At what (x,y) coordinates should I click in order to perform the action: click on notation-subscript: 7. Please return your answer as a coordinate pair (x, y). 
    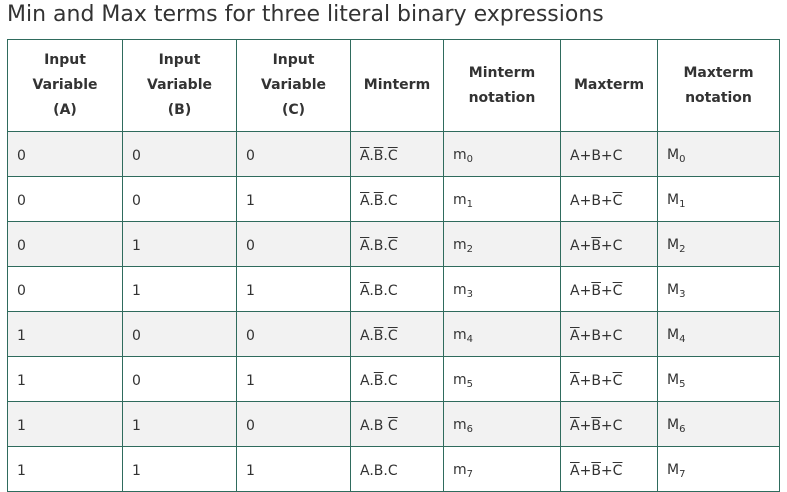
    Looking at the image, I should click on (470, 474).